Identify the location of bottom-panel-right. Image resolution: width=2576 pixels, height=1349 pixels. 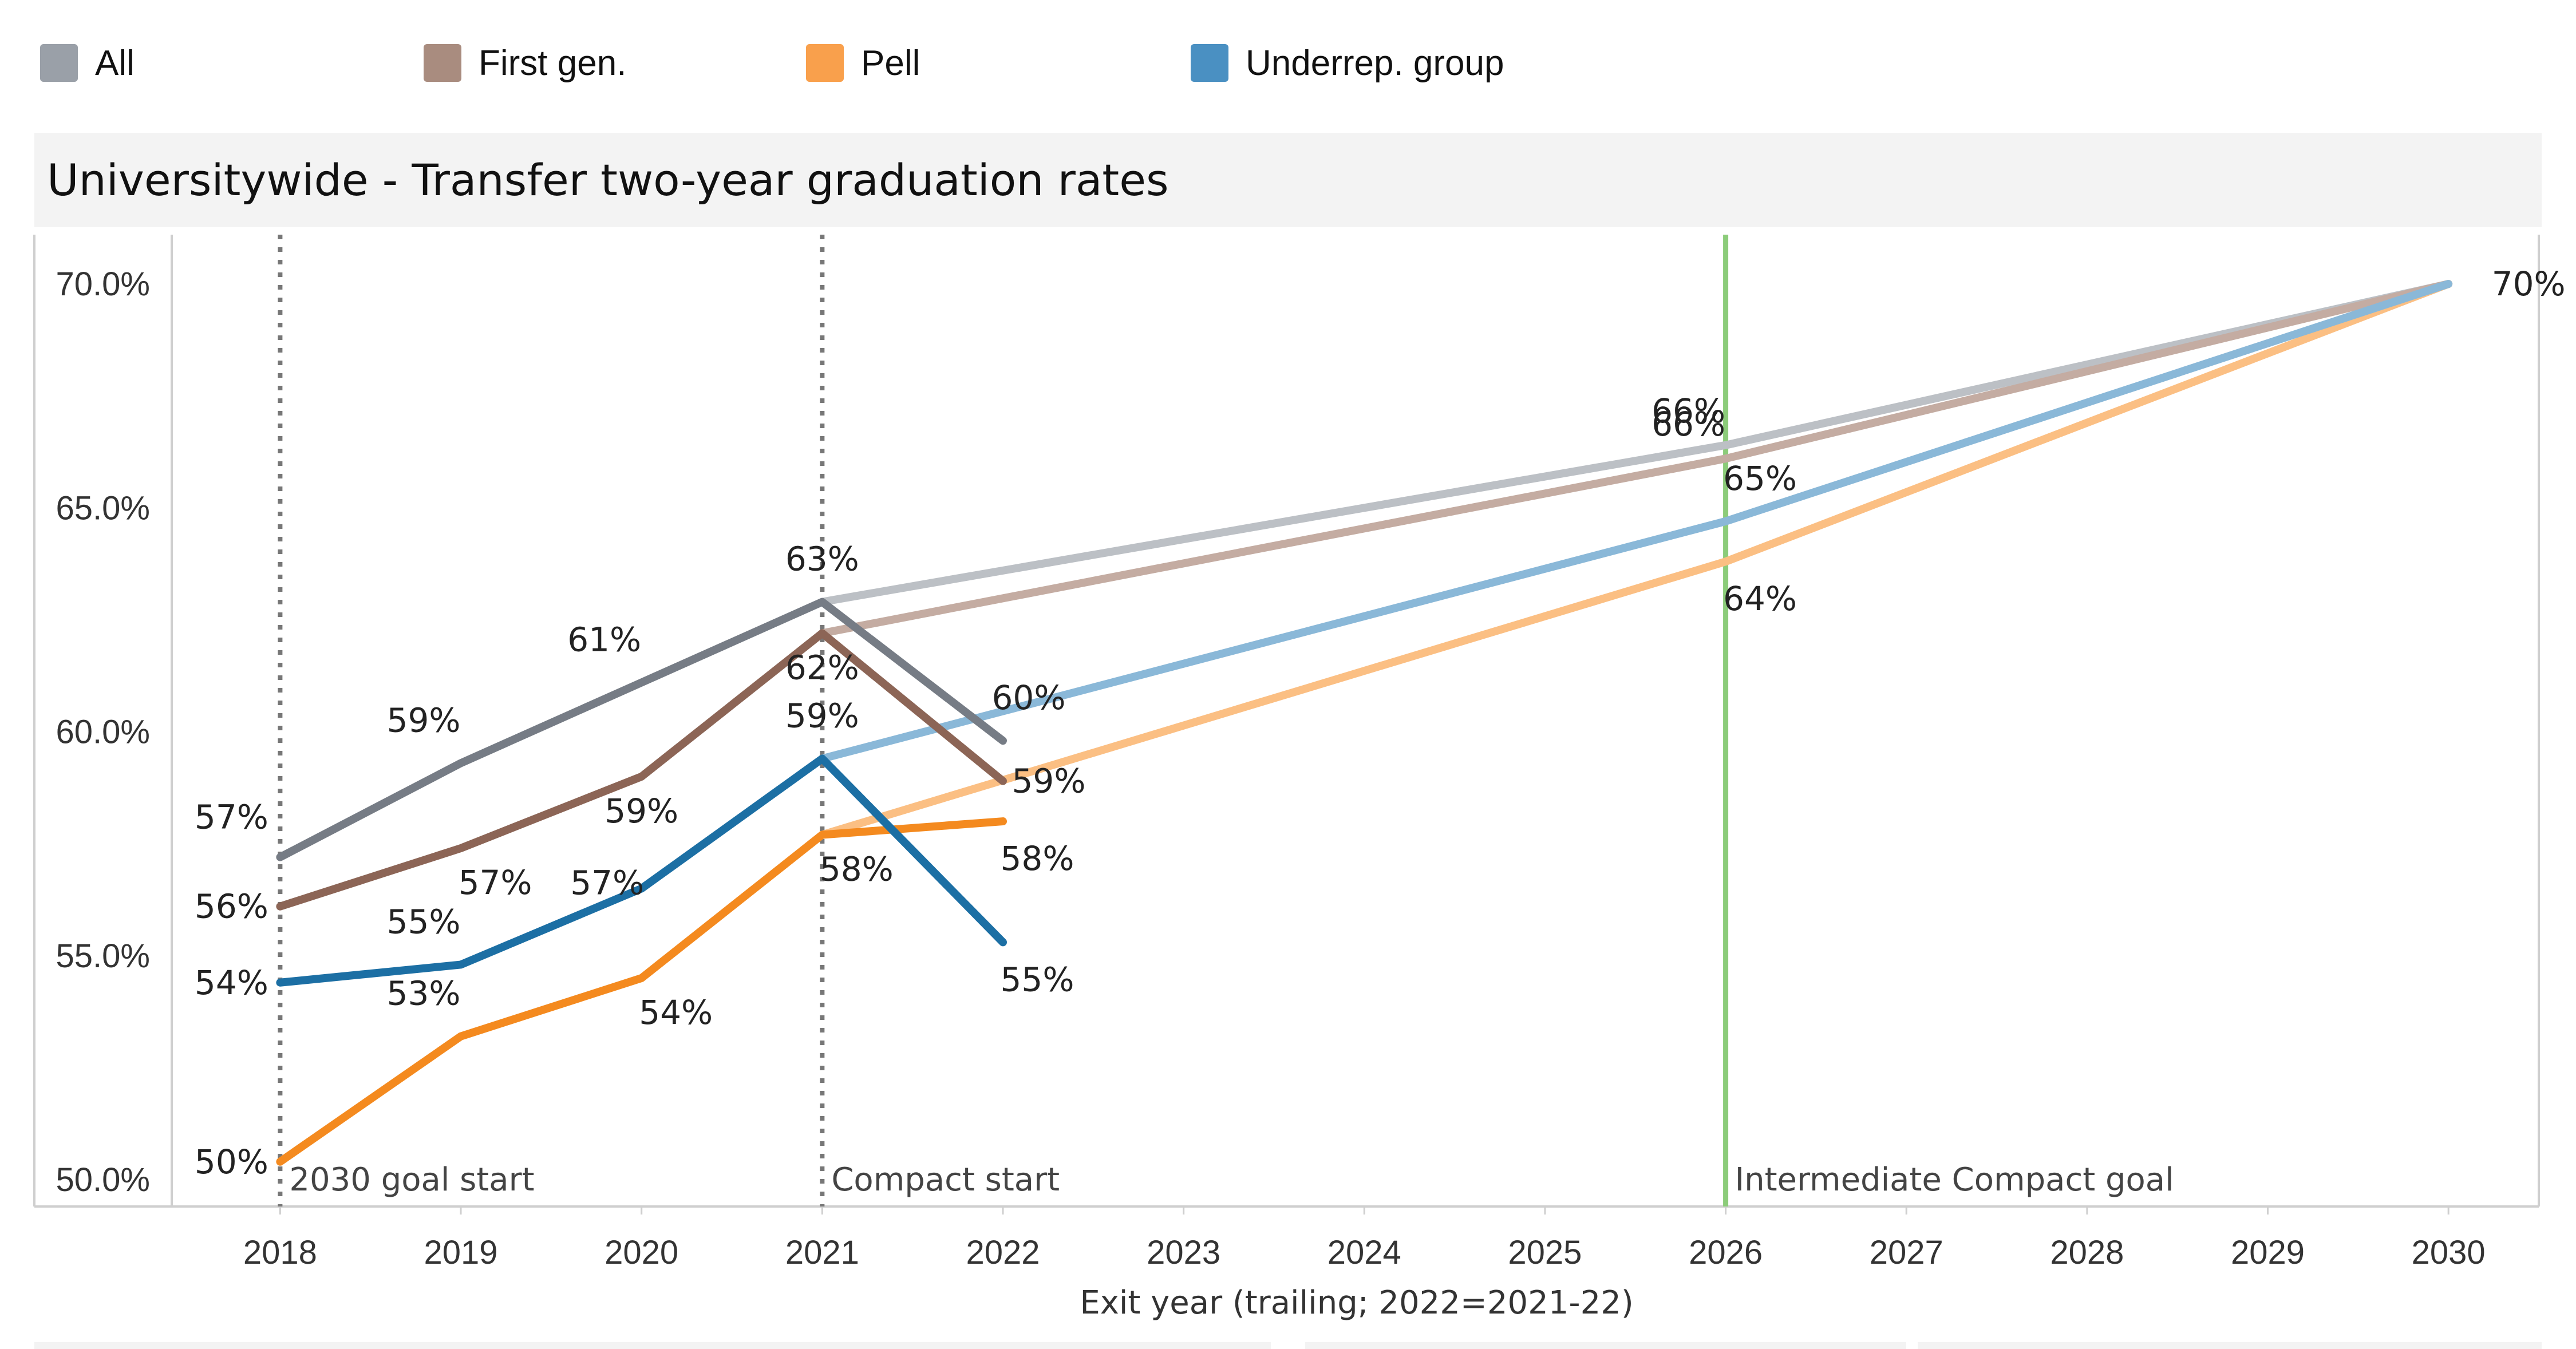
(2230, 1345).